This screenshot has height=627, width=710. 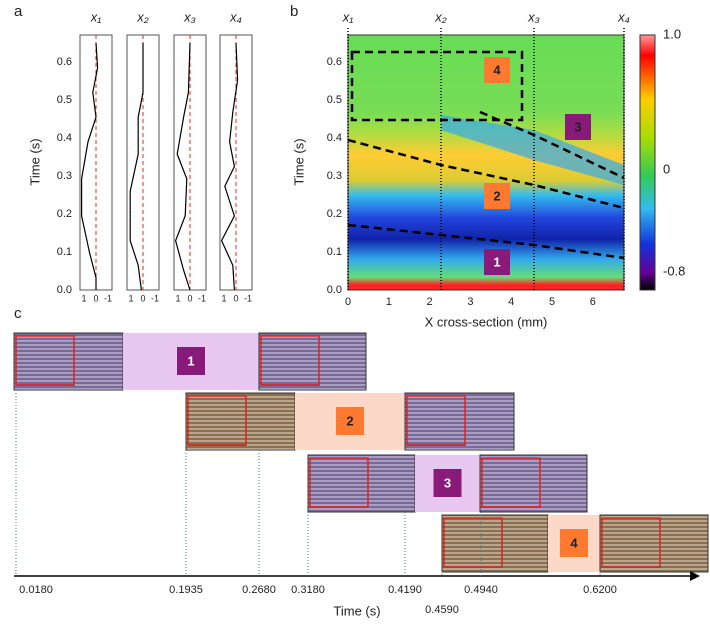 What do you see at coordinates (36, 590) in the screenshot?
I see `time-label: 0.0180` at bounding box center [36, 590].